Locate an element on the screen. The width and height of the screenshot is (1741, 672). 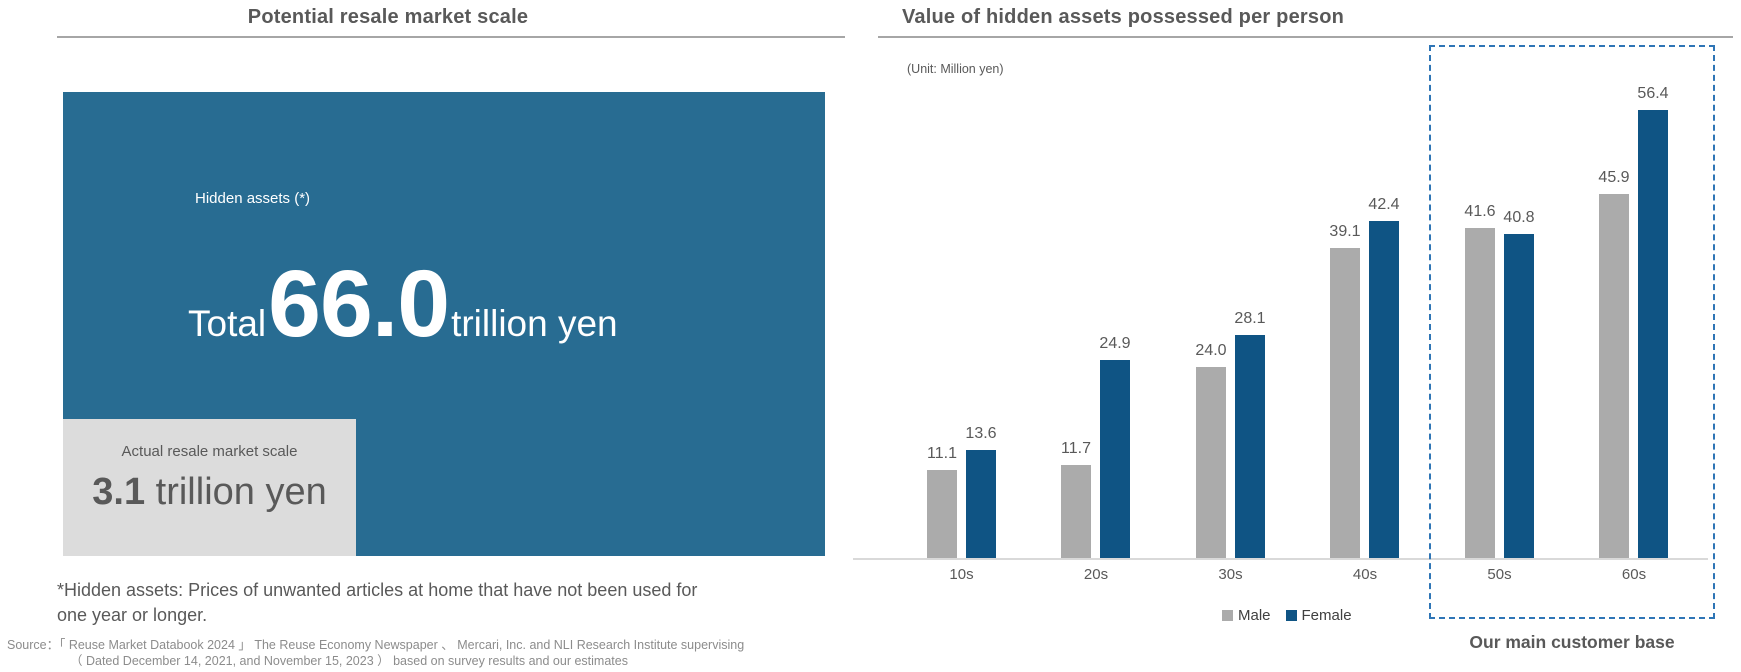
bar-value-male-30s: 24.0 is located at coordinates (1211, 350).